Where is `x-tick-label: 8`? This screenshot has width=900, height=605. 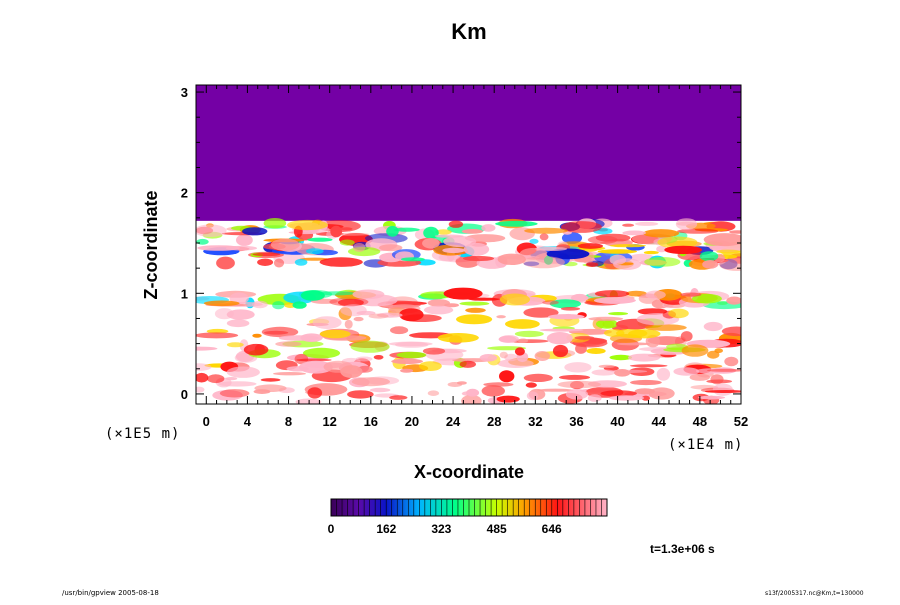
x-tick-label: 8 is located at coordinates (288, 421).